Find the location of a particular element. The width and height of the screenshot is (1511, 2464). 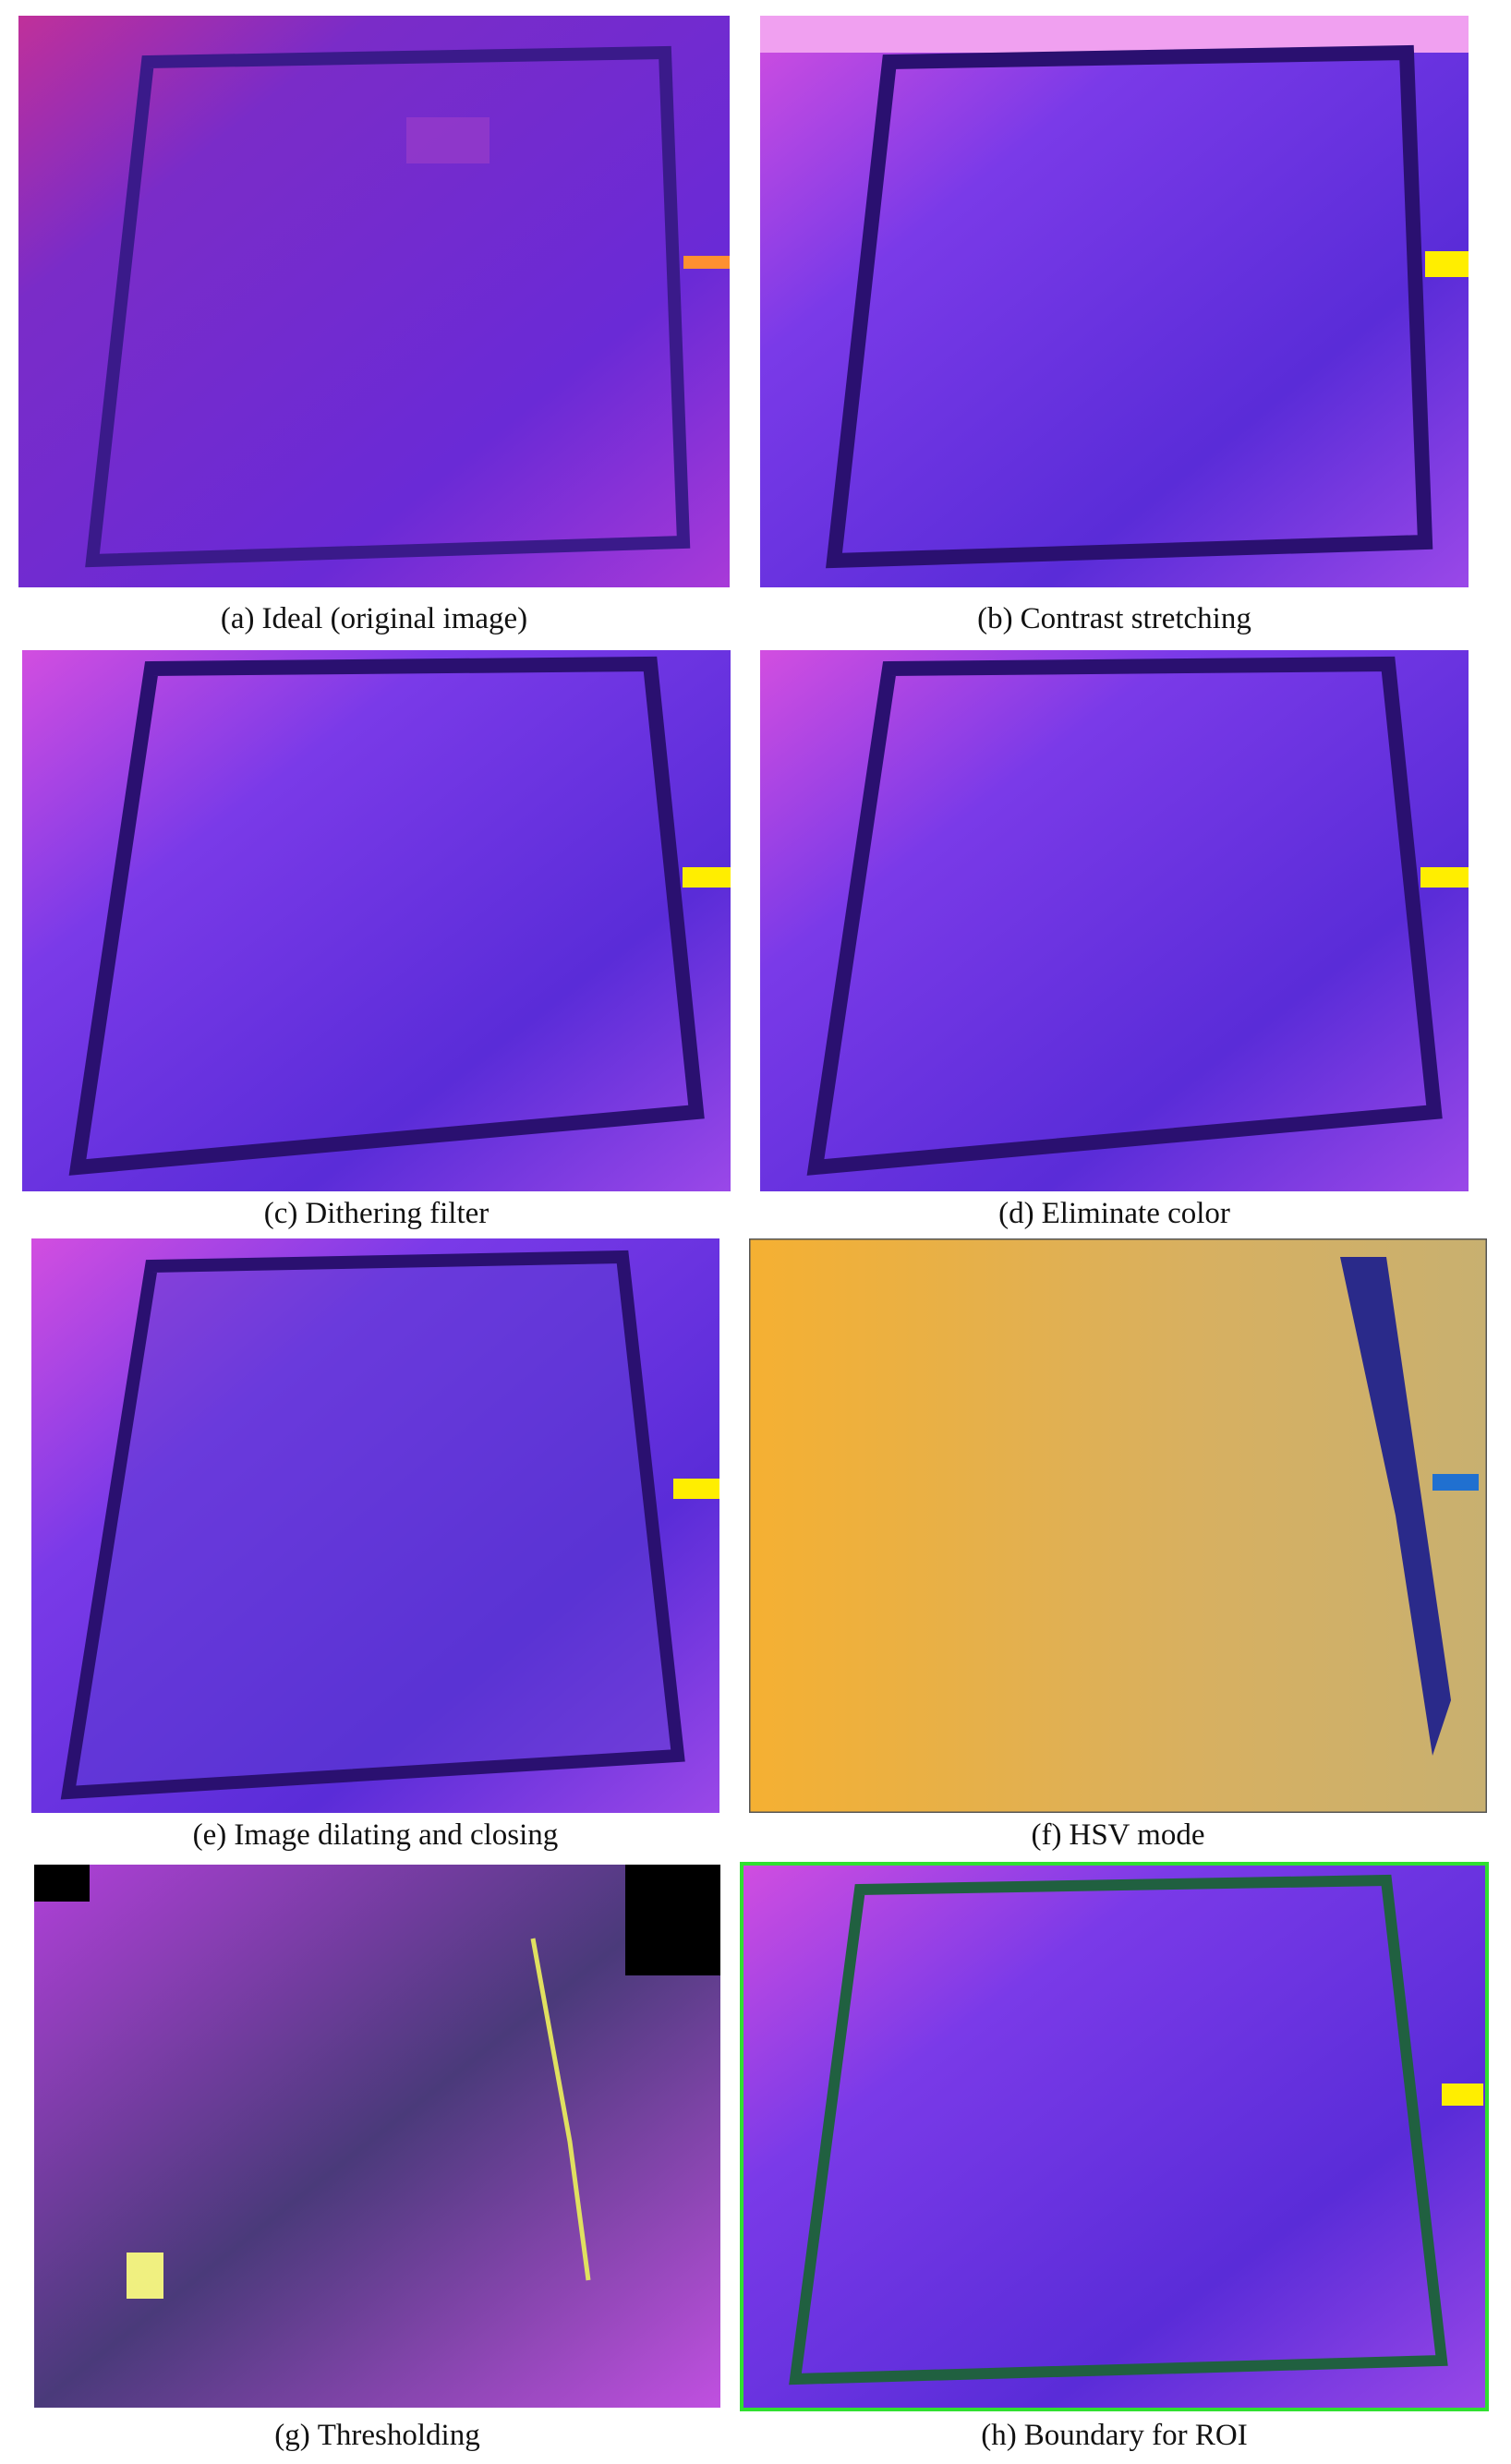

caption-text: Image dilating and closing is located at coordinates (396, 1835).